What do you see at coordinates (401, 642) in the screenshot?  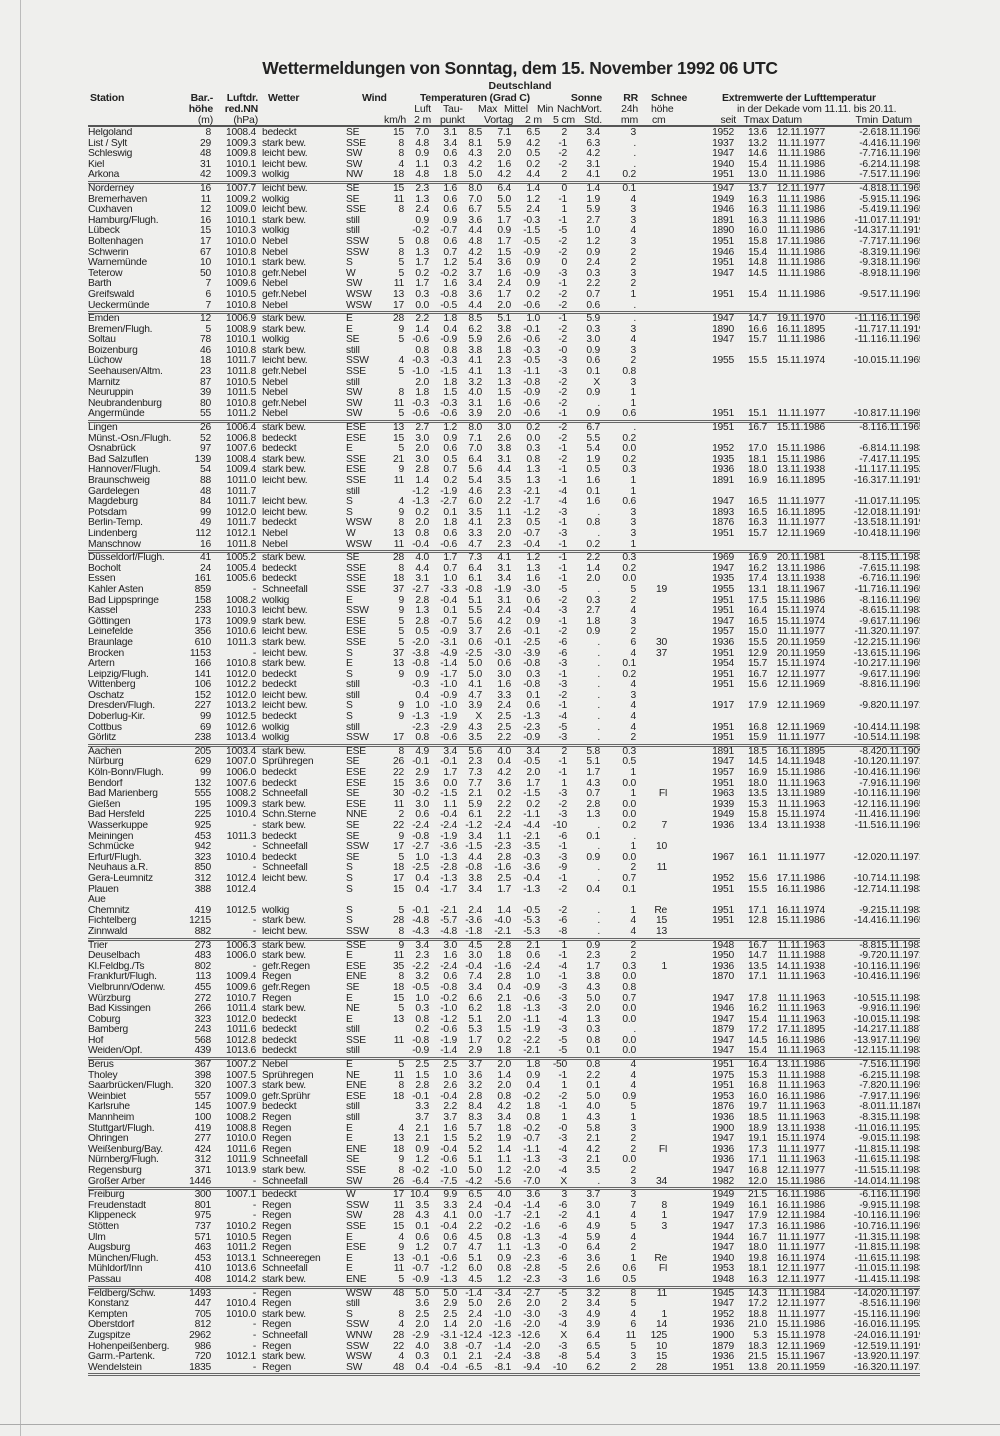 I see `cell-wind-kmh: 5` at bounding box center [401, 642].